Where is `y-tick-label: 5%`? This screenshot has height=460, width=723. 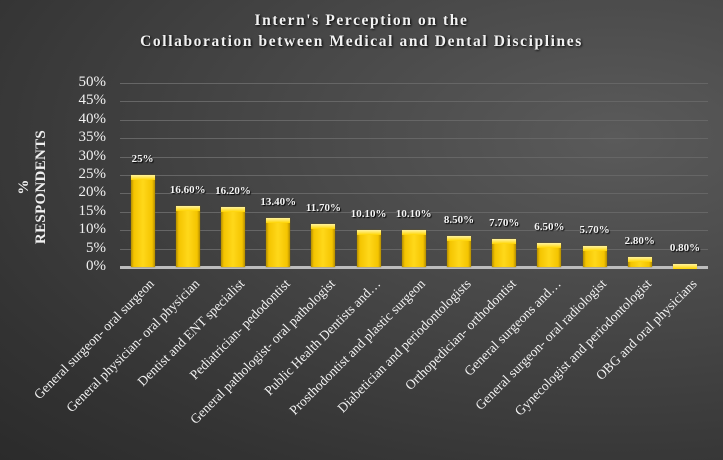
y-tick-label: 5% is located at coordinates (96, 247).